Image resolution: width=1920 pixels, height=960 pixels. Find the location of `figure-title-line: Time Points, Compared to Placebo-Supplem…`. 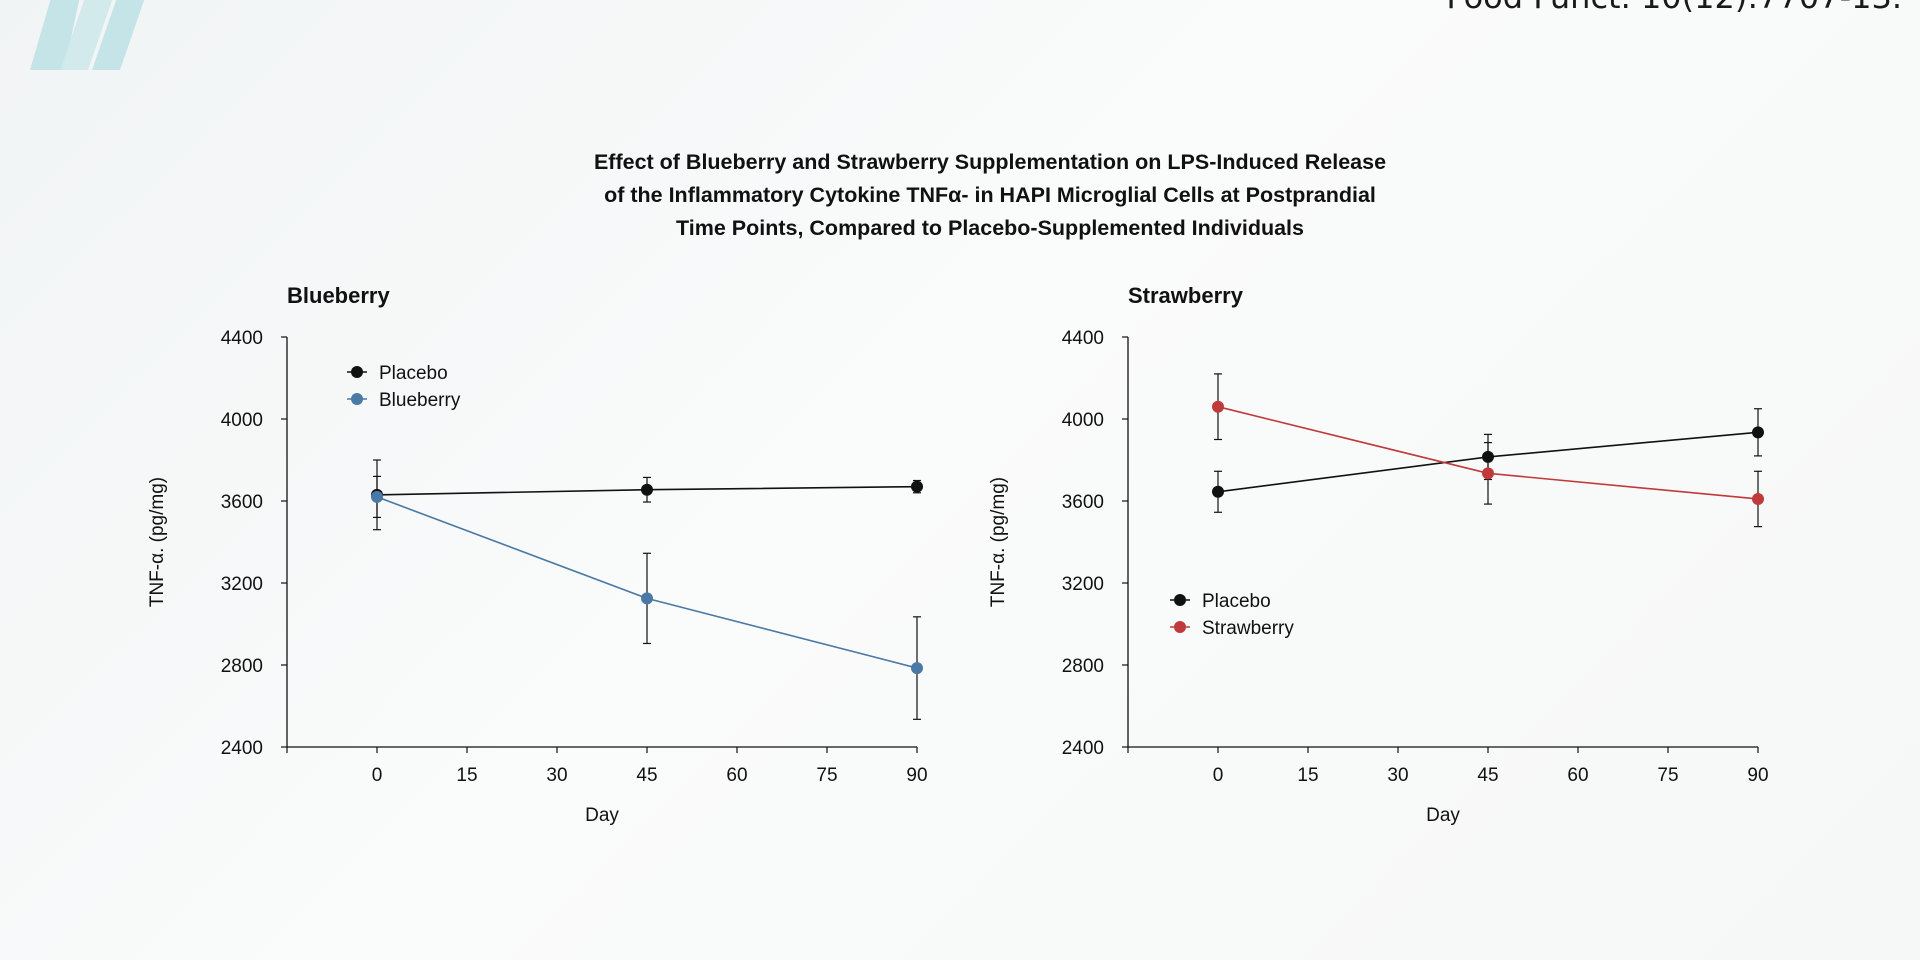

figure-title-line: Time Points, Compared to Placebo-Supplem… is located at coordinates (990, 228).